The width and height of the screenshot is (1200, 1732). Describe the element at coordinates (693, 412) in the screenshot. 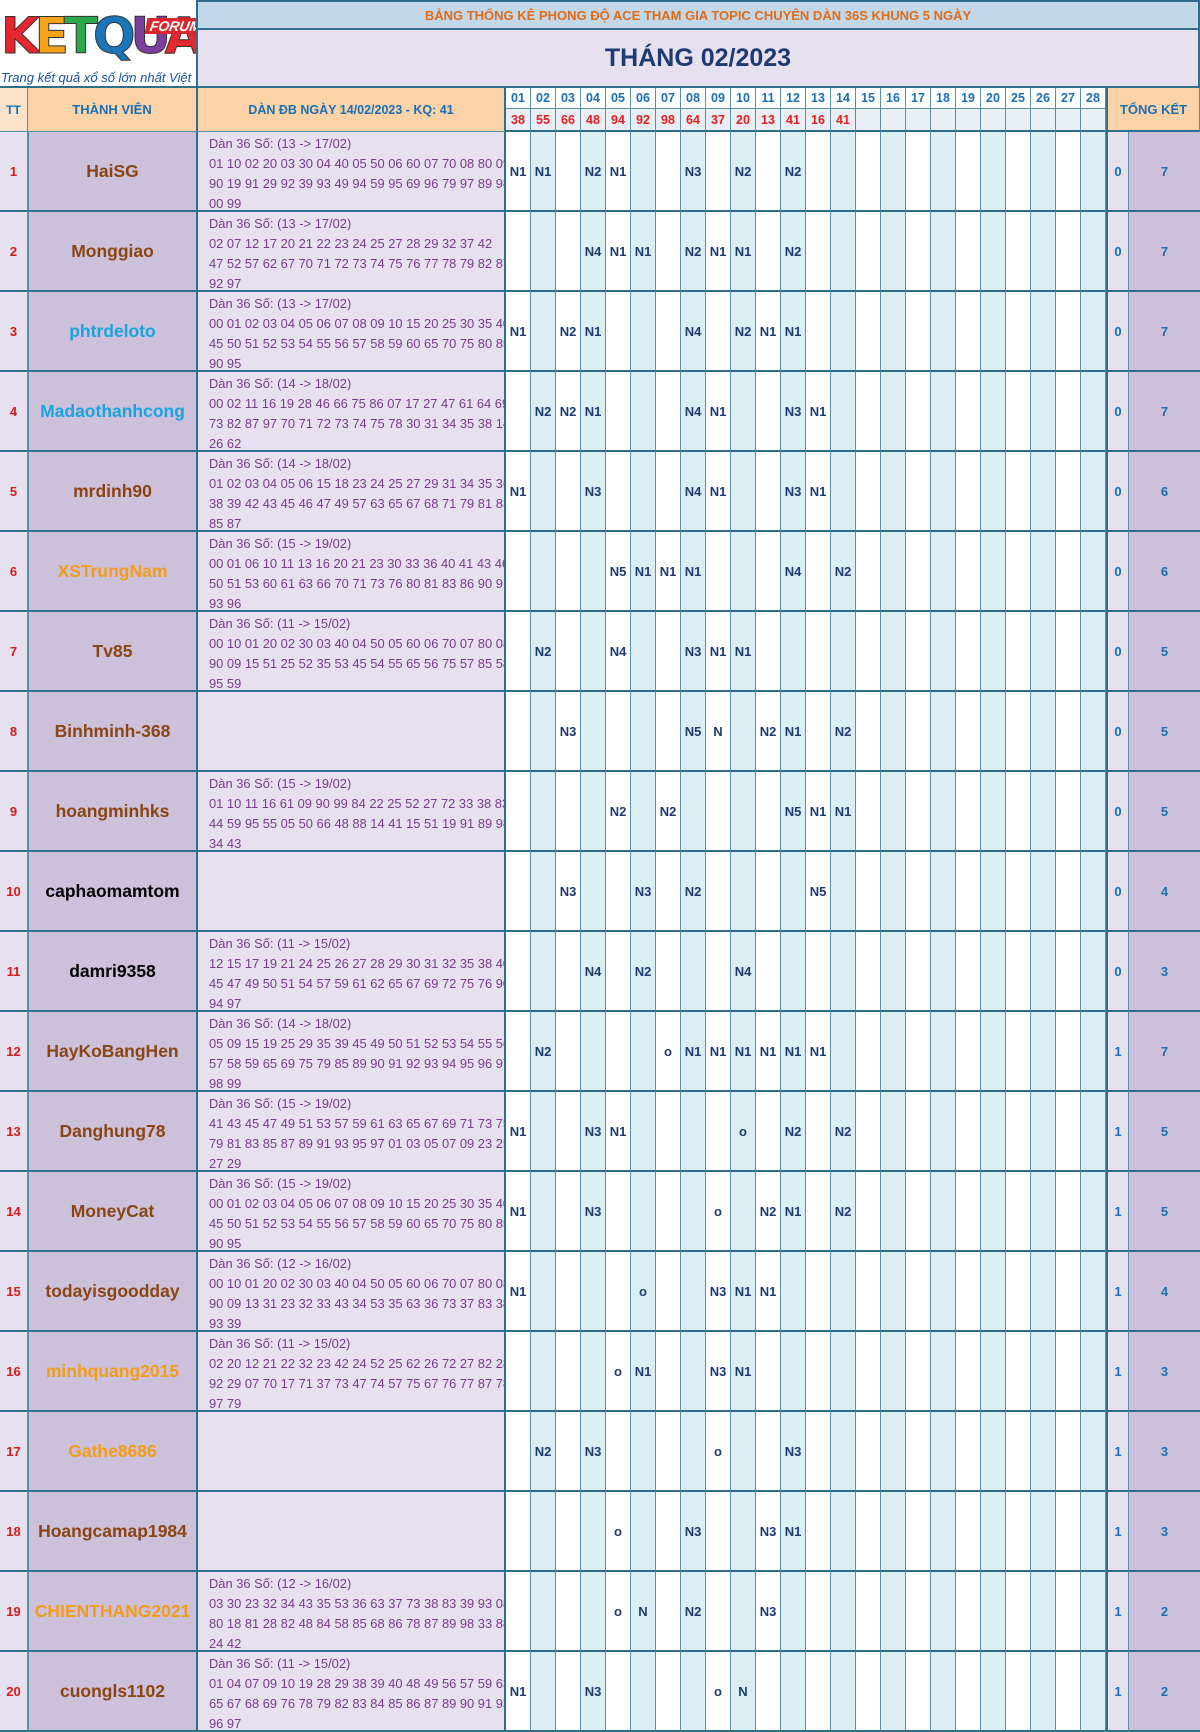

I see `day-mark: N4` at that location.